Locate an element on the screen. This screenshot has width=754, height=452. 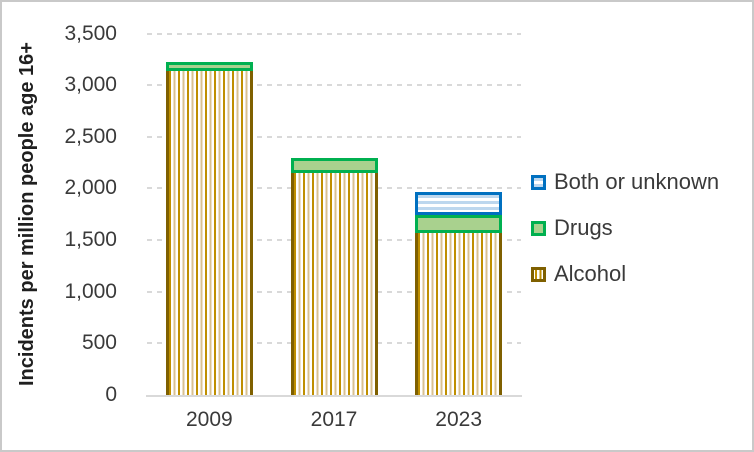
bar-segment-drugs-2023 is located at coordinates (459, 224).